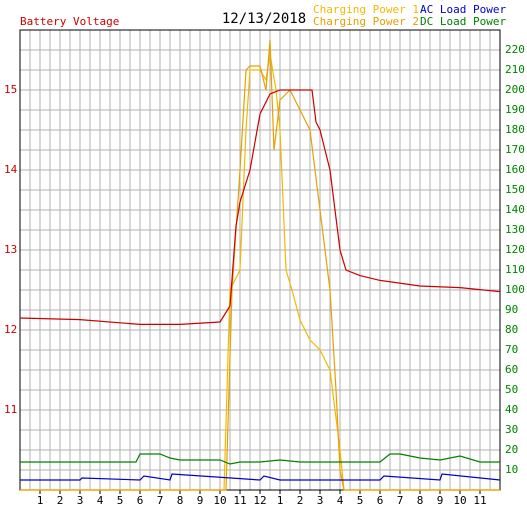  What do you see at coordinates (515, 49) in the screenshot?
I see `y2-tick-label: 220` at bounding box center [515, 49].